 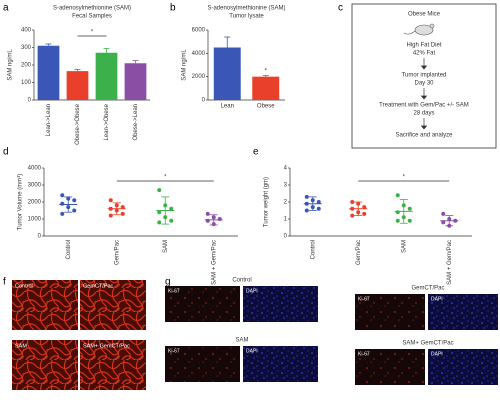 What do you see at coordinates (227, 107) in the screenshot?
I see `x-tick-label: Lean` at bounding box center [227, 107].